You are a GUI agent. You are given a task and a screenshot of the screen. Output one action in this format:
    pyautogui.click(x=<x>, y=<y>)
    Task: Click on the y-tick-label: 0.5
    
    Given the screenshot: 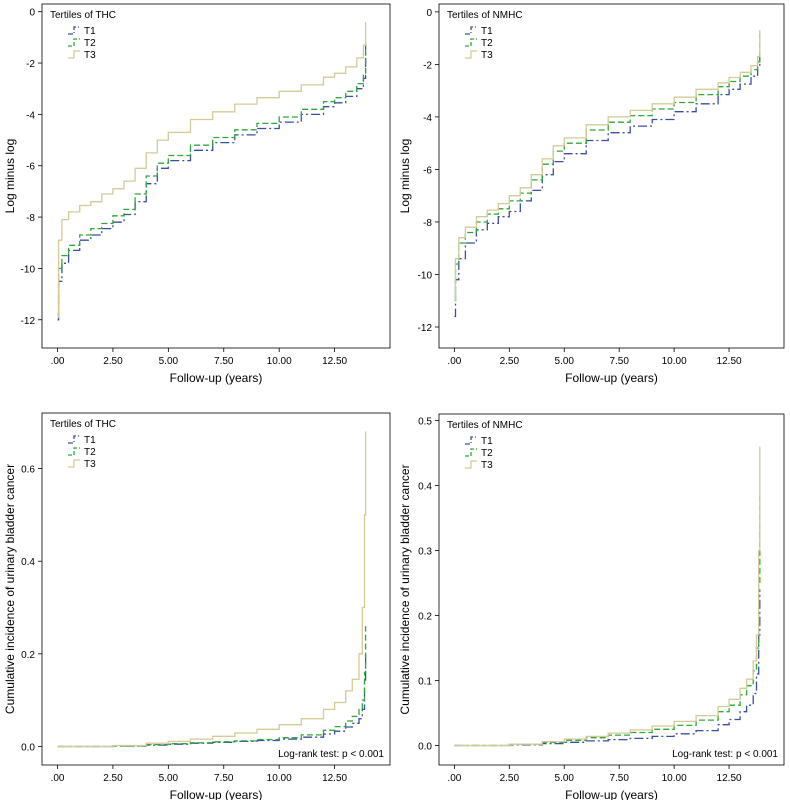 What is the action you would take?
    pyautogui.click(x=425, y=422)
    